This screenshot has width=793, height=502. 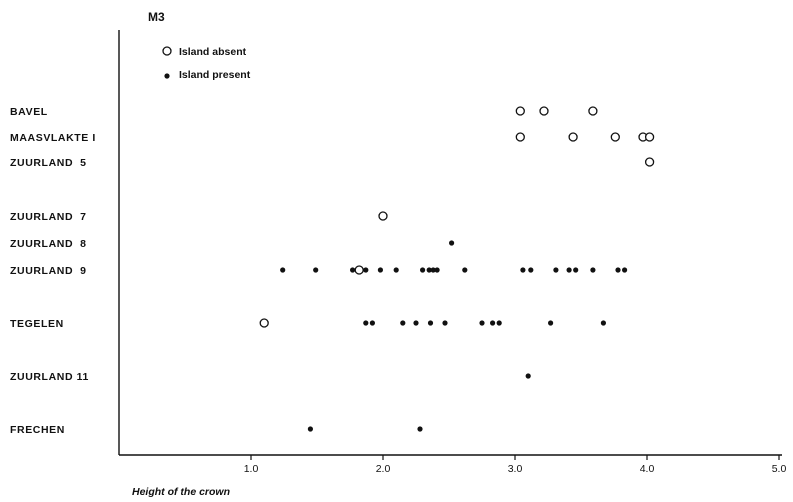 I want to click on x-tick-label: 1.0, so click(x=251, y=469).